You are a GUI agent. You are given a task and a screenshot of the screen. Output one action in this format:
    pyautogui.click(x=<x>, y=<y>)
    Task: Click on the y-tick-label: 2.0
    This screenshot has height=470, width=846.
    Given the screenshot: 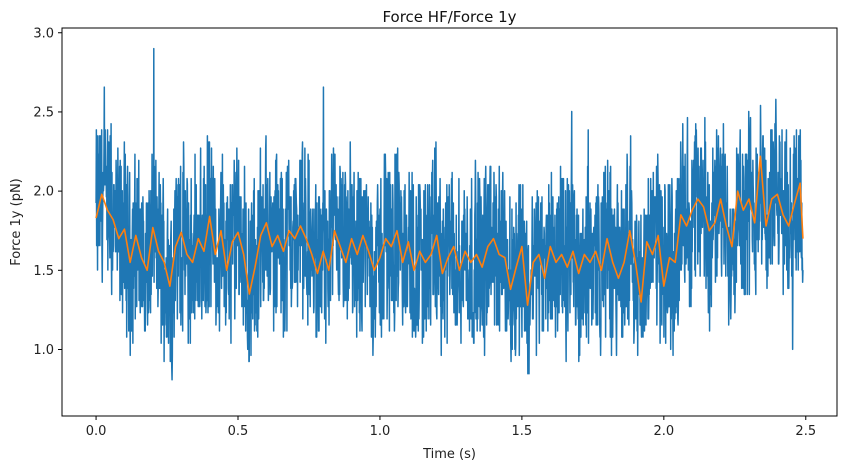 What is the action you would take?
    pyautogui.click(x=43, y=192)
    